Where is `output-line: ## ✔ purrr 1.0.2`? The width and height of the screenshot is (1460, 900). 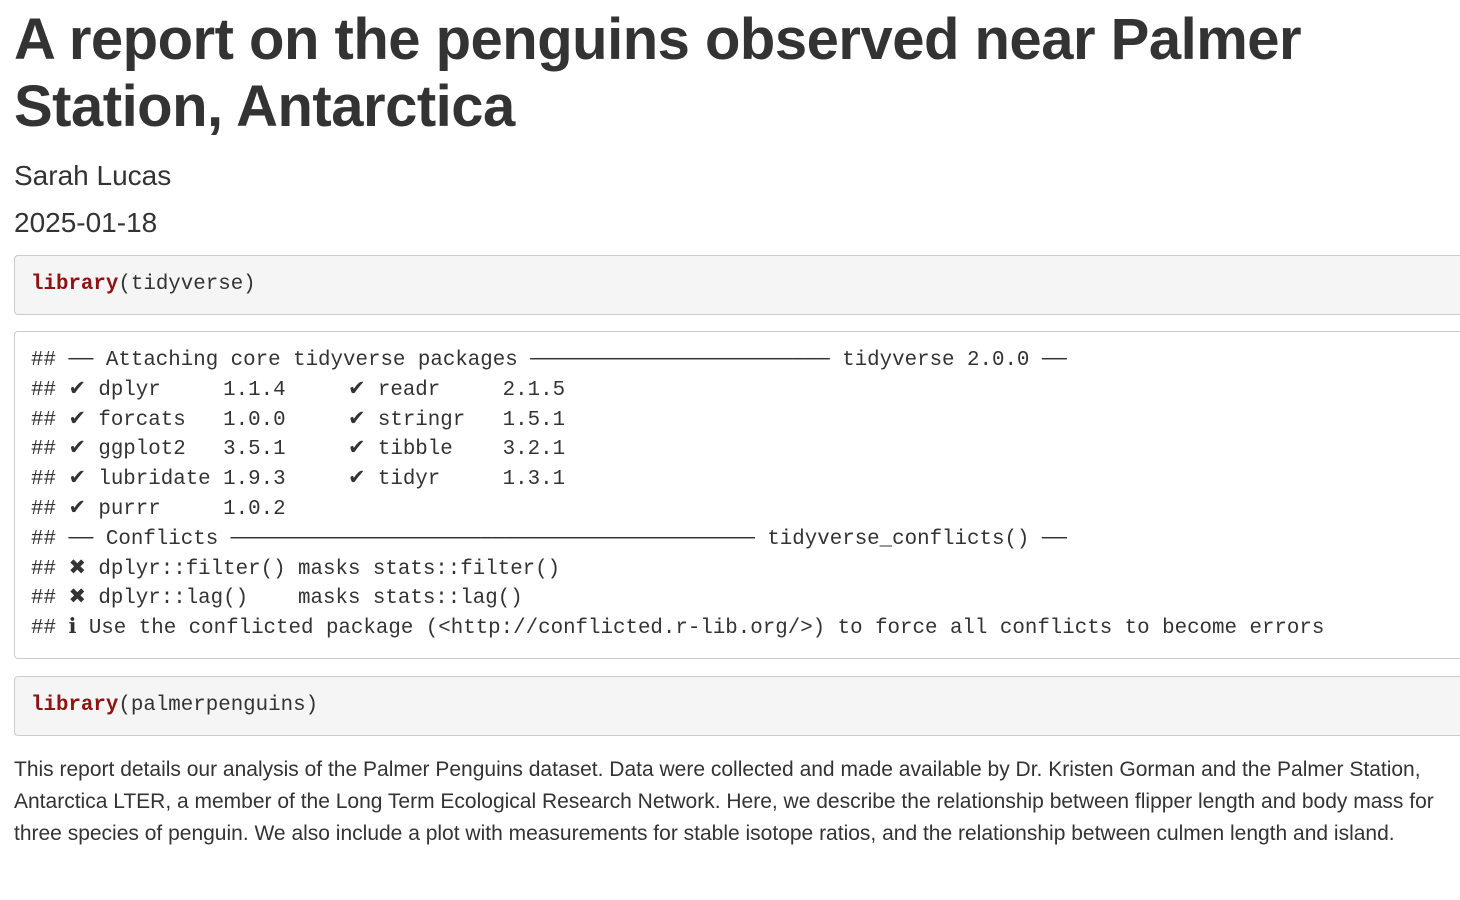
output-line: ## ✔ purrr 1.0.2 is located at coordinates (158, 509).